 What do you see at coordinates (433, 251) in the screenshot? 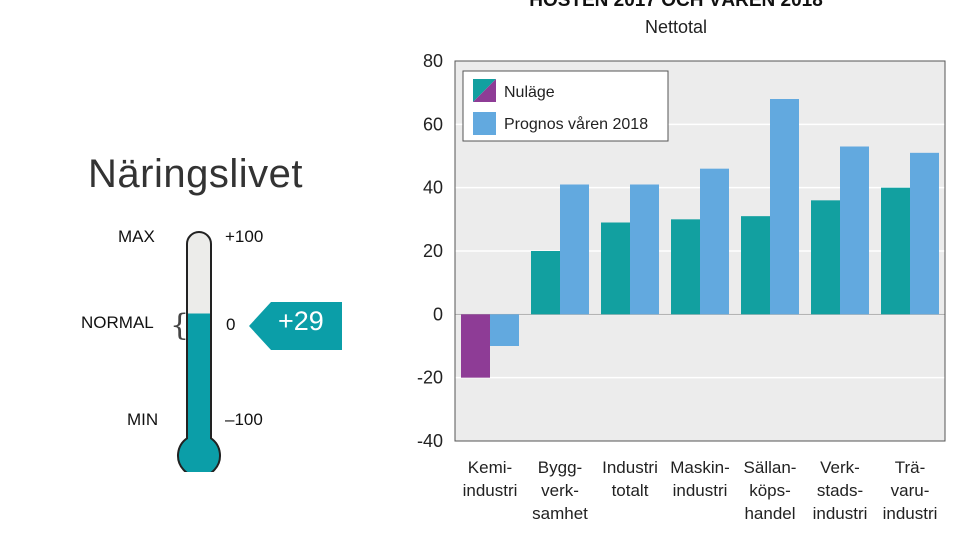
I see `y-tick-label: 20` at bounding box center [433, 251].